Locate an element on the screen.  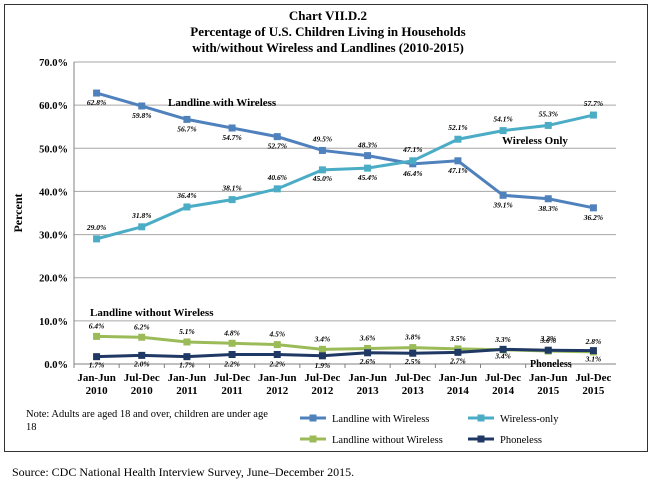
data-label: 4.5% is located at coordinates (276, 334).